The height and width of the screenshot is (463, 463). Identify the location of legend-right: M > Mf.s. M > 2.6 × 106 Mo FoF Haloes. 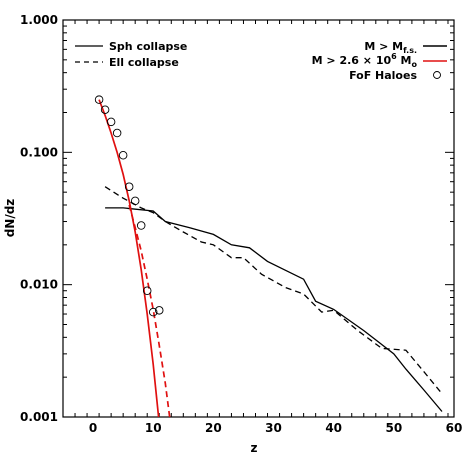
(379, 61).